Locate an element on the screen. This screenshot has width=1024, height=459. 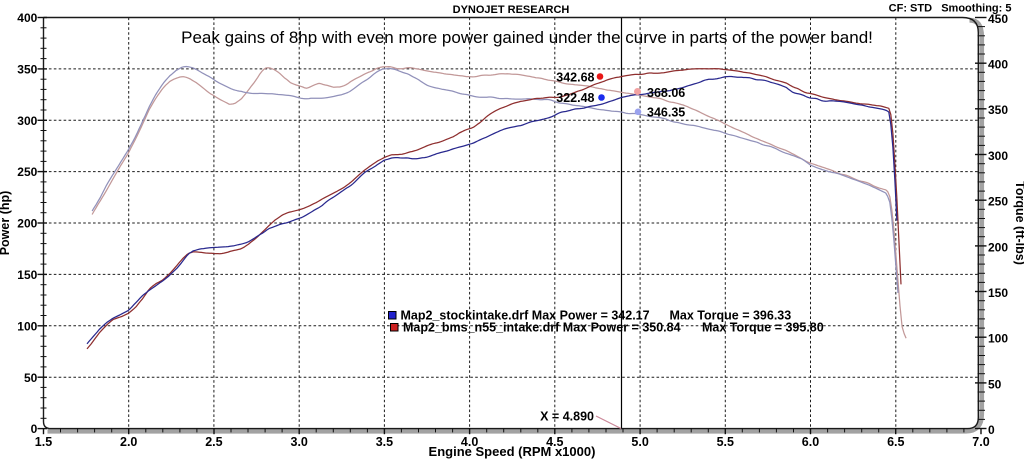
svg-text: 342.68 is located at coordinates (575, 78).